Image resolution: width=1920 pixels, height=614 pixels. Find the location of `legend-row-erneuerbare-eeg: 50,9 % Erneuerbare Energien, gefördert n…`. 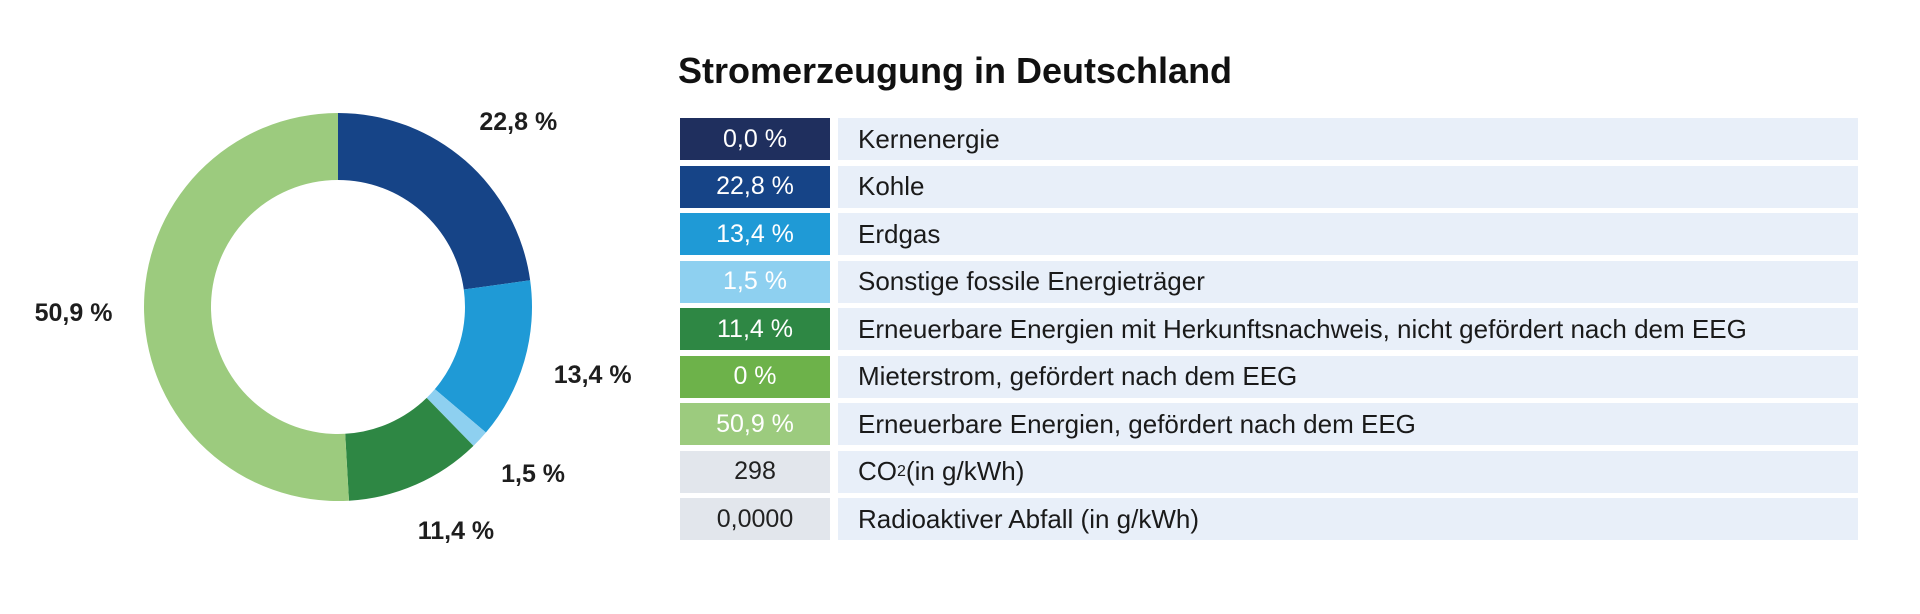

legend-row-erneuerbare-eeg: 50,9 % Erneuerbare Energien, gefördert n… is located at coordinates (1268, 424).